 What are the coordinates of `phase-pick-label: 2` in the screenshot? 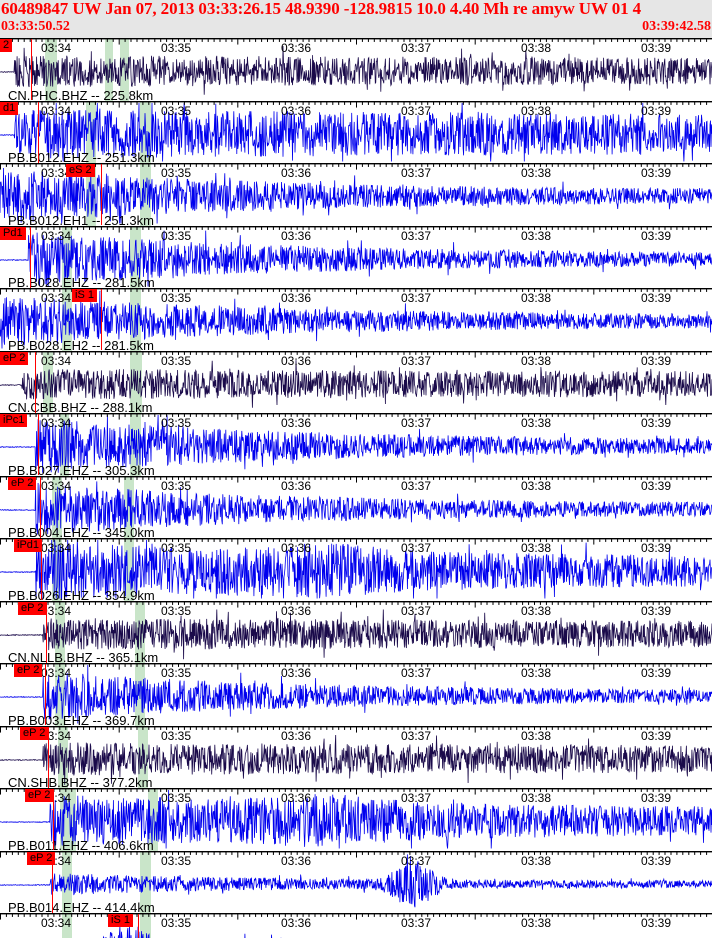 It's located at (6, 45).